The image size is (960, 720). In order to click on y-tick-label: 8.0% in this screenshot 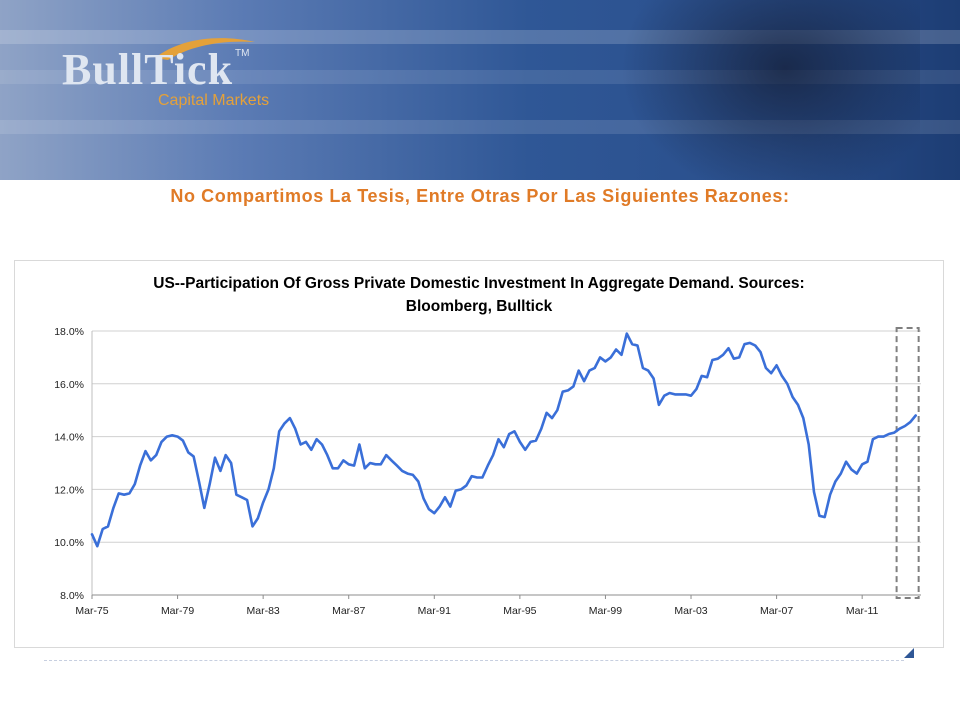, I will do `click(72, 596)`.